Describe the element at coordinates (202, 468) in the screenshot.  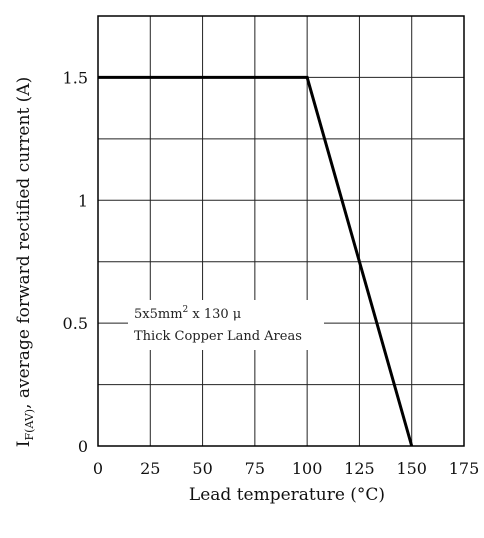
I see `x-tick-label: 50` at that location.